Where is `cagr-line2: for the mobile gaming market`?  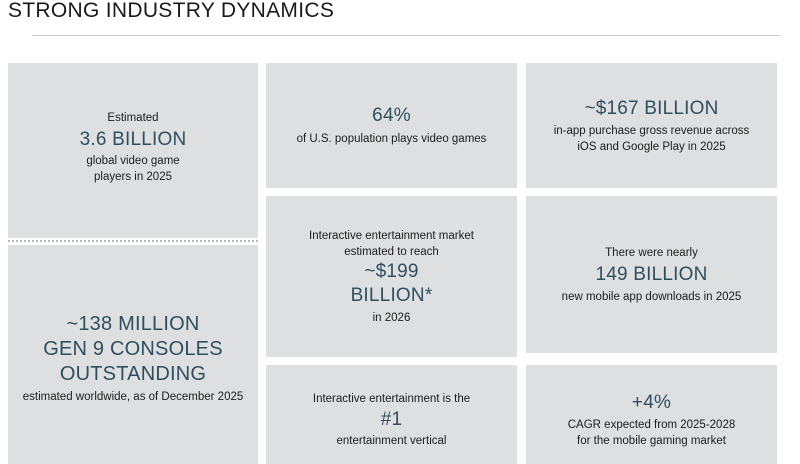 cagr-line2: for the mobile gaming market is located at coordinates (651, 440).